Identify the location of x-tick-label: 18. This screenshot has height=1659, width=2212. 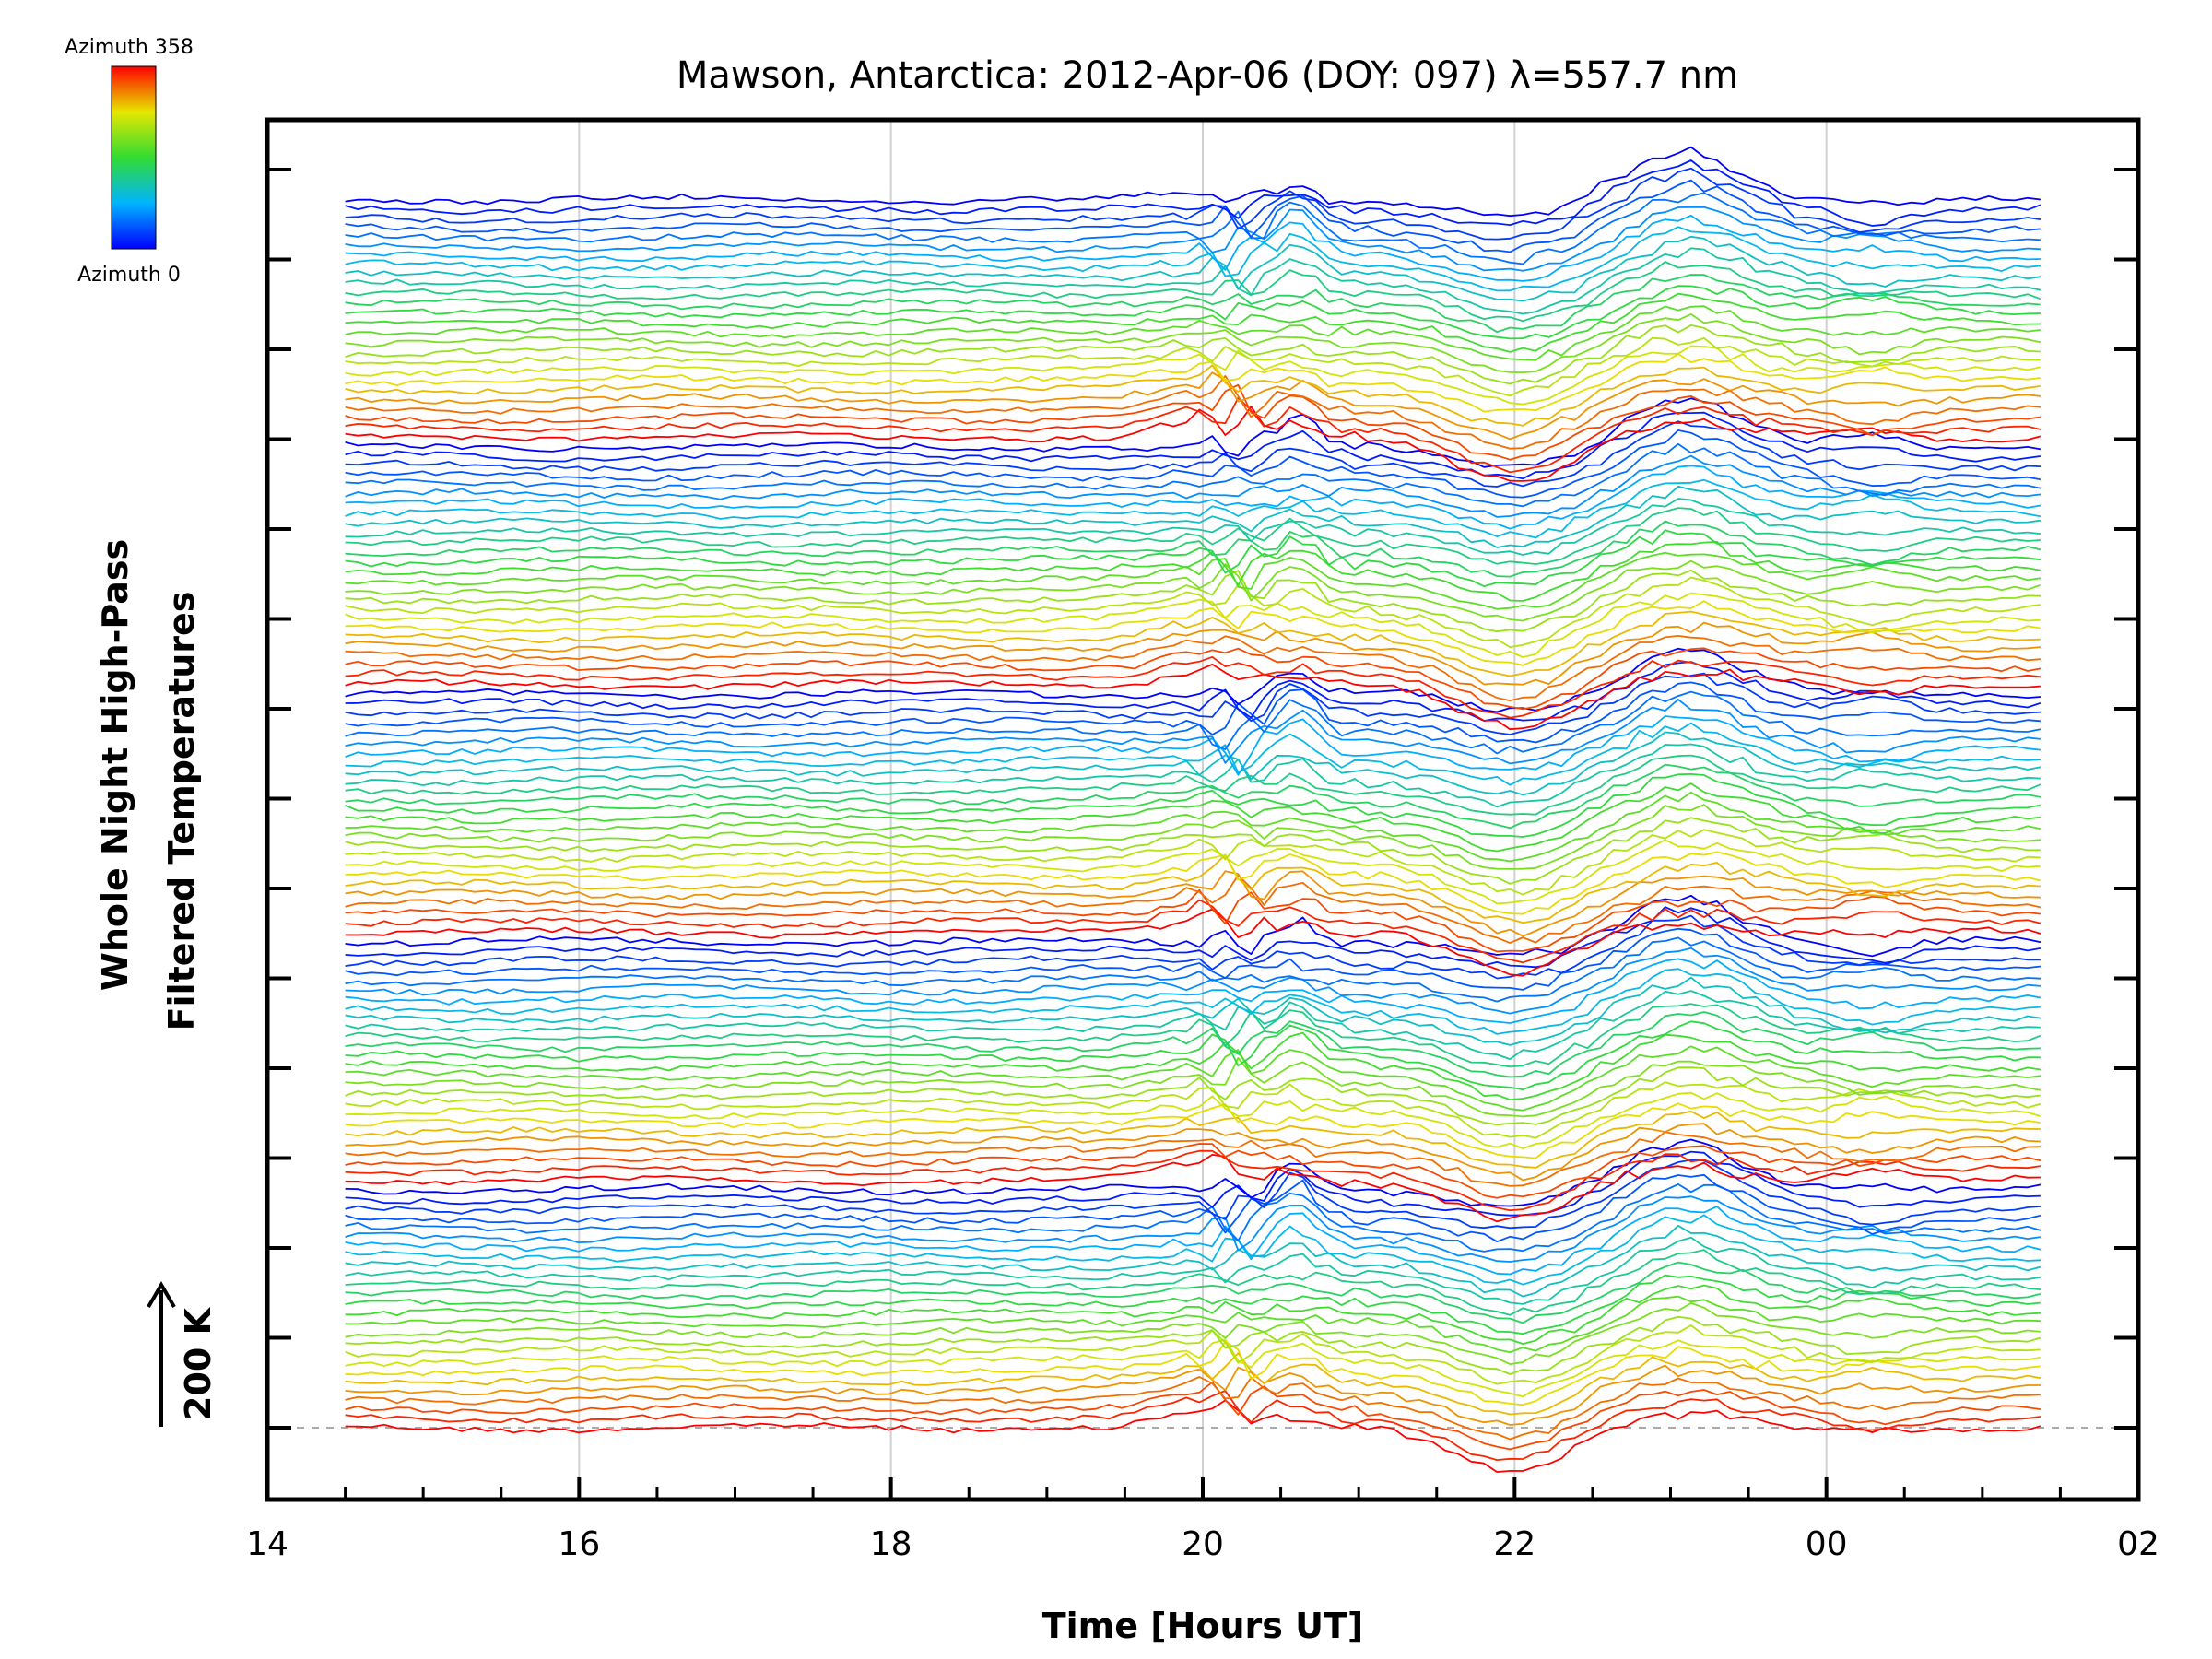
(891, 1544).